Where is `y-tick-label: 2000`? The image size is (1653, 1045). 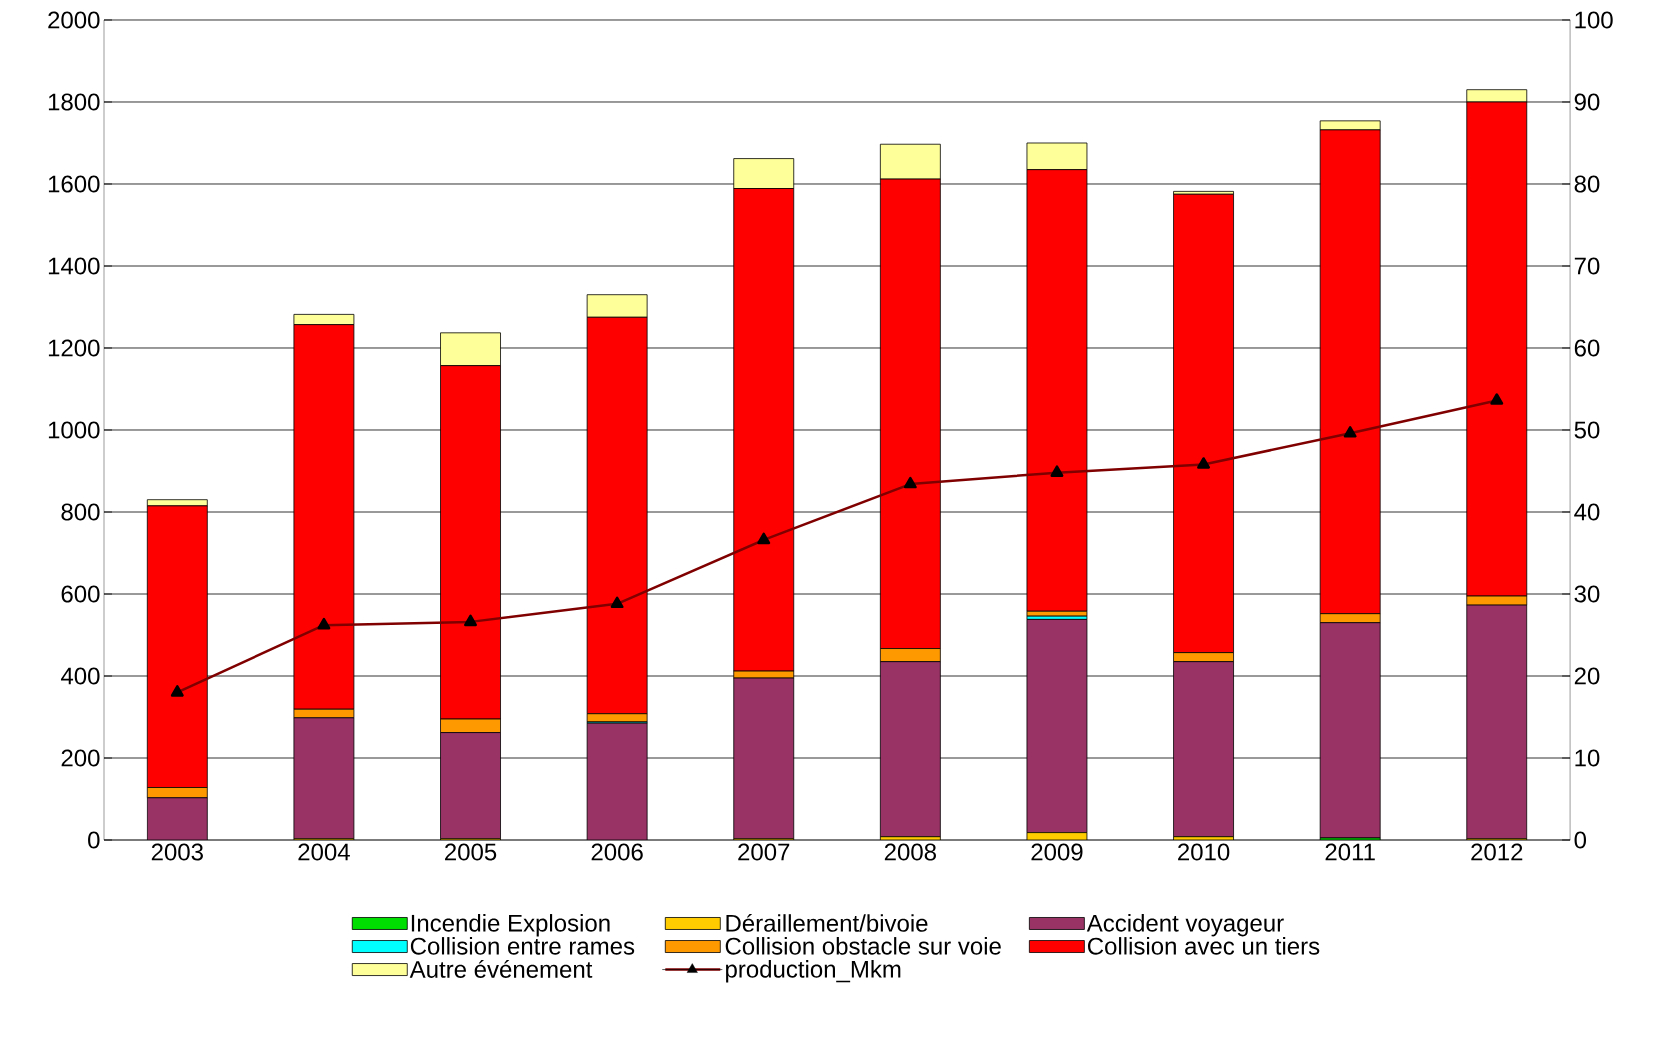 y-tick-label: 2000 is located at coordinates (74, 20).